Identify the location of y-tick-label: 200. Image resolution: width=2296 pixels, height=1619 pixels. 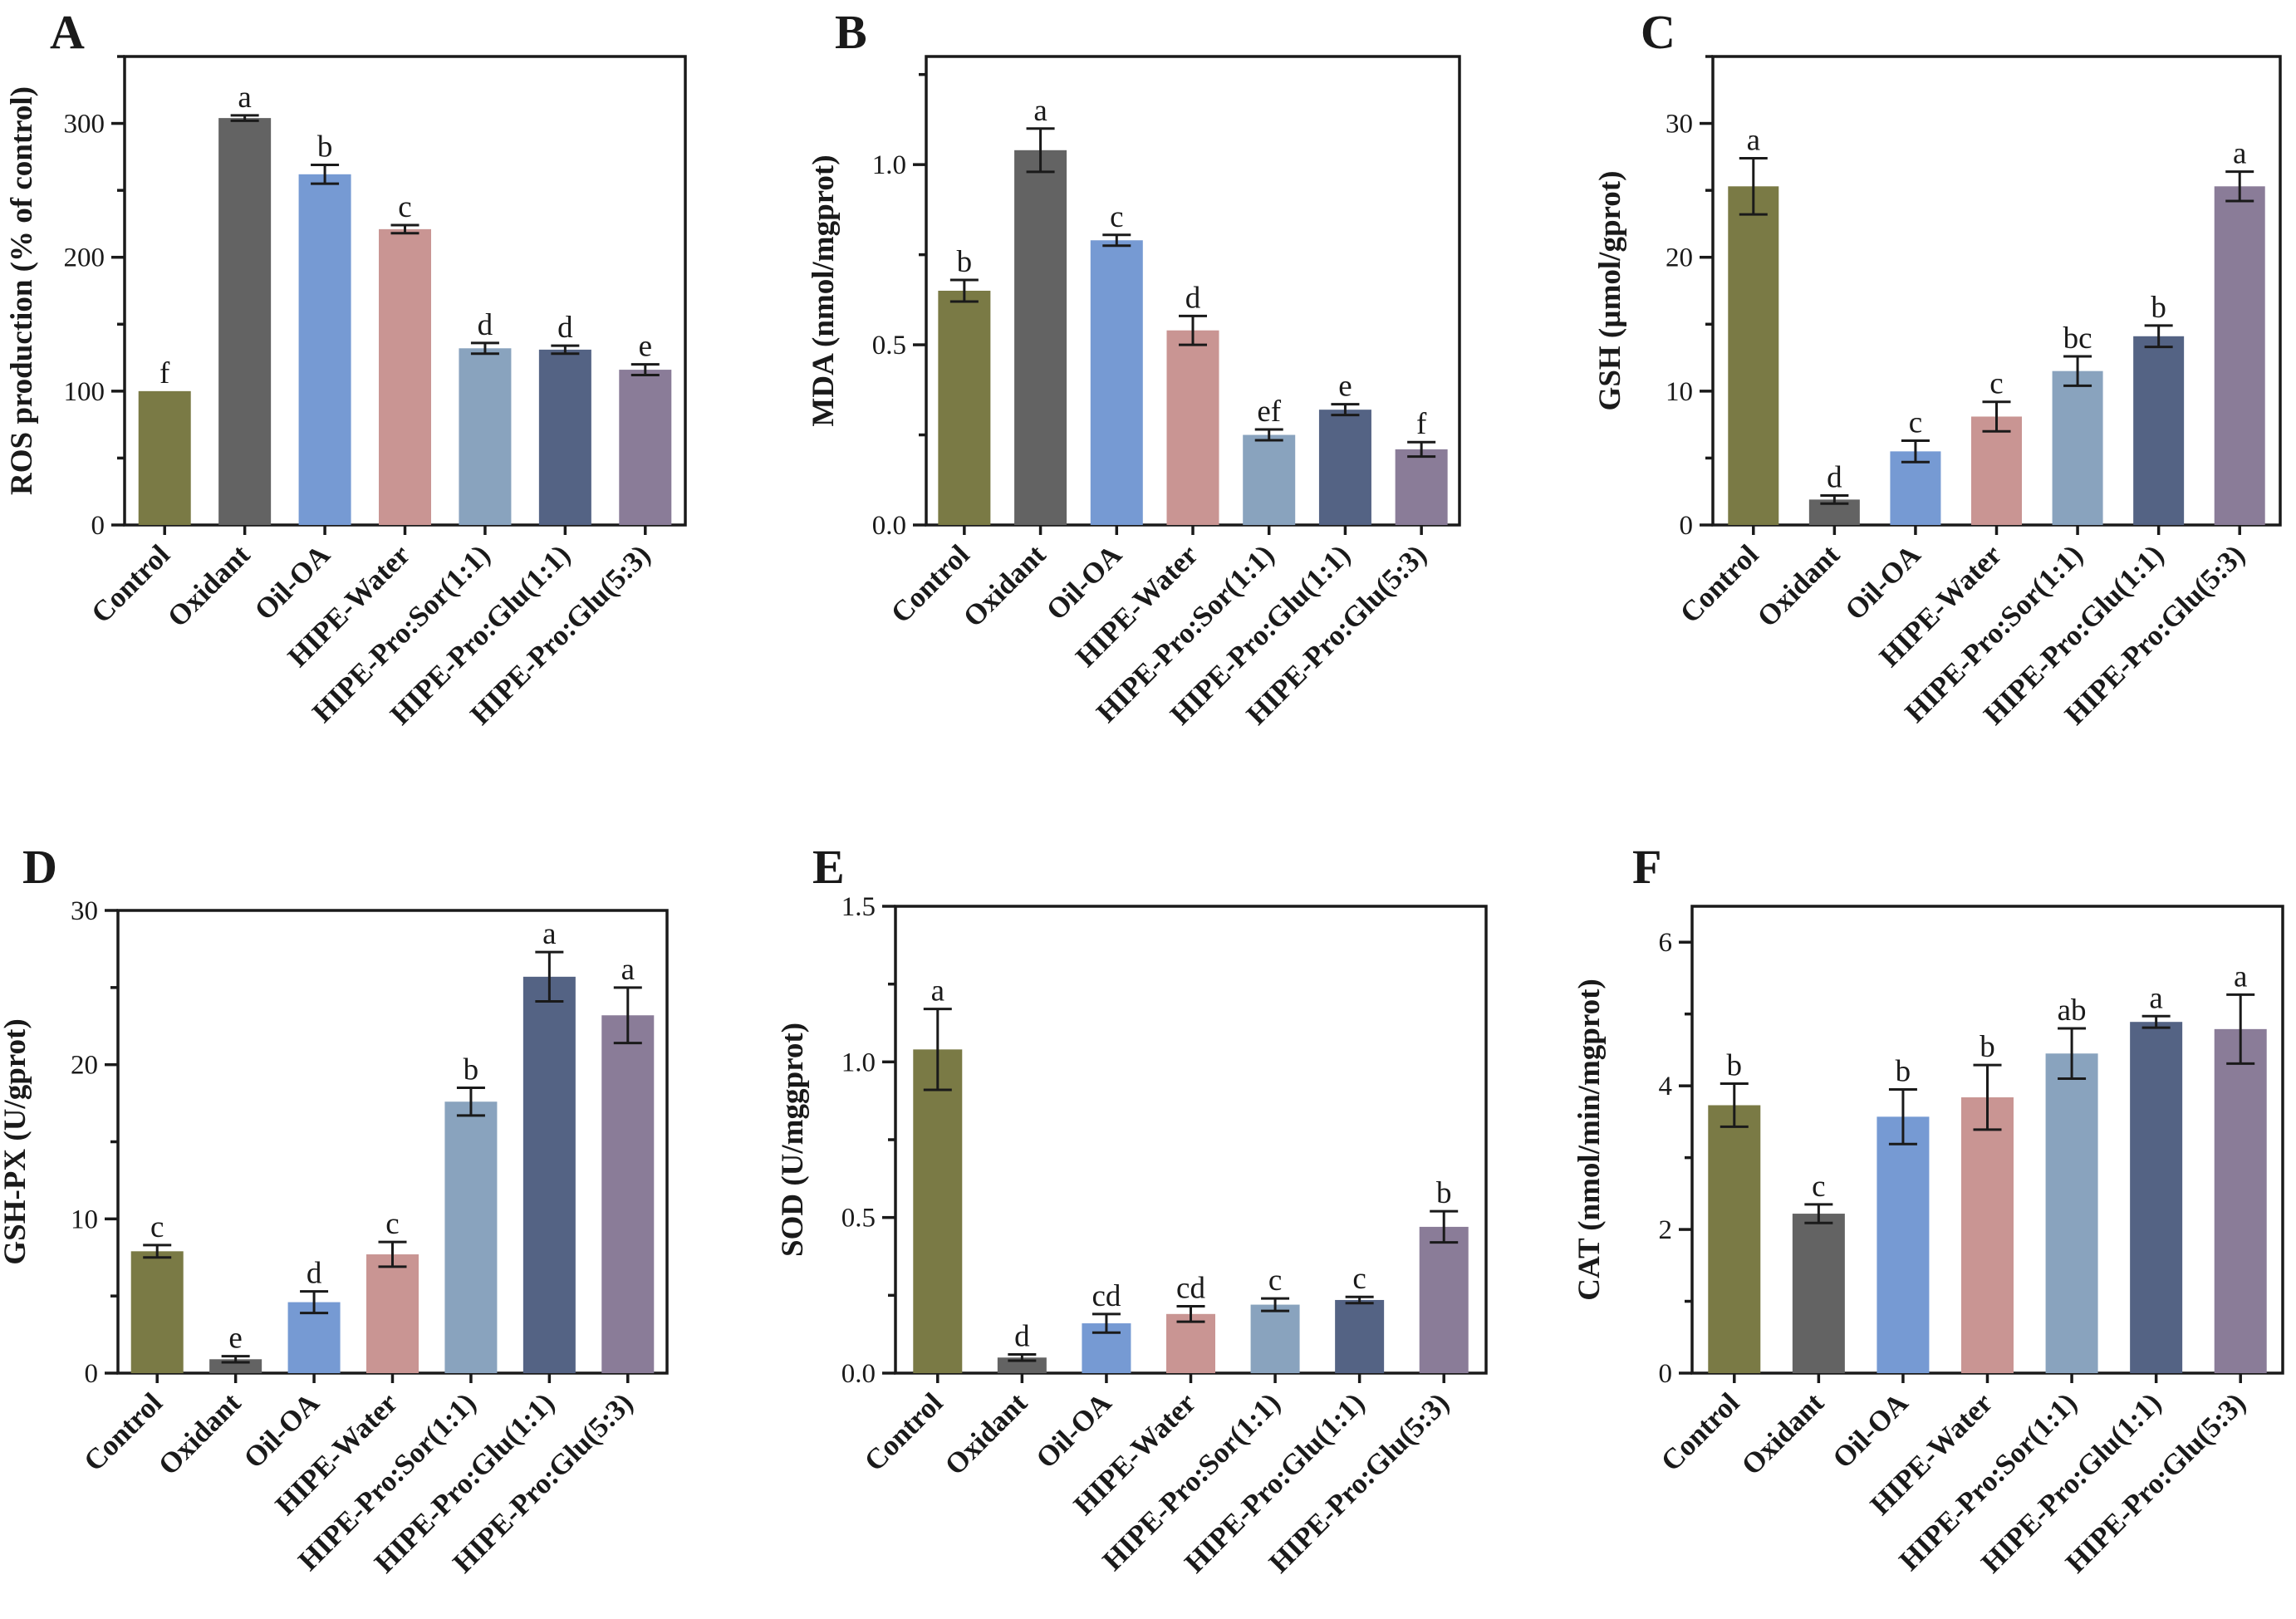
(84, 258).